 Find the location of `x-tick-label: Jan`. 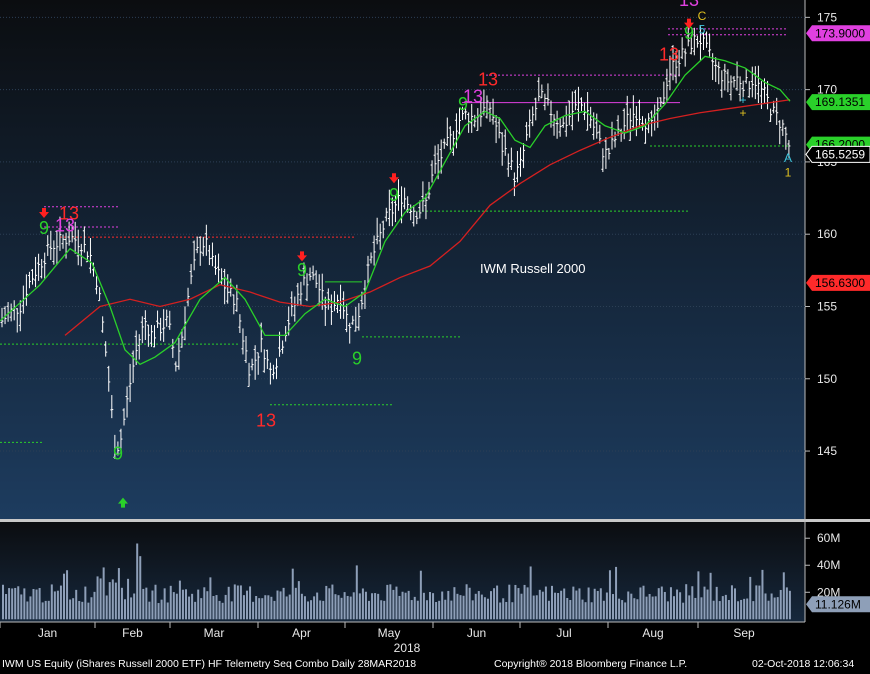

x-tick-label: Jan is located at coordinates (47, 633).